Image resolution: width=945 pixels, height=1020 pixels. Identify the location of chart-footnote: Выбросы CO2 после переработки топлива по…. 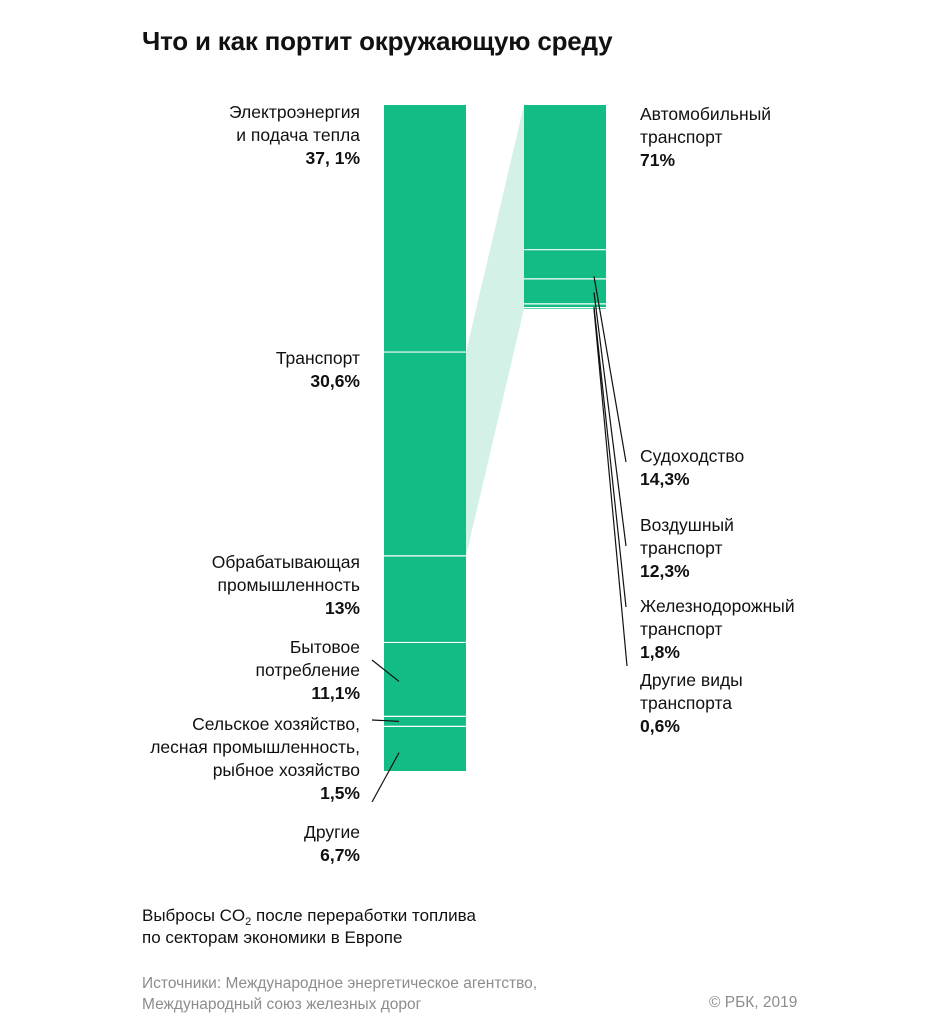
(309, 927).